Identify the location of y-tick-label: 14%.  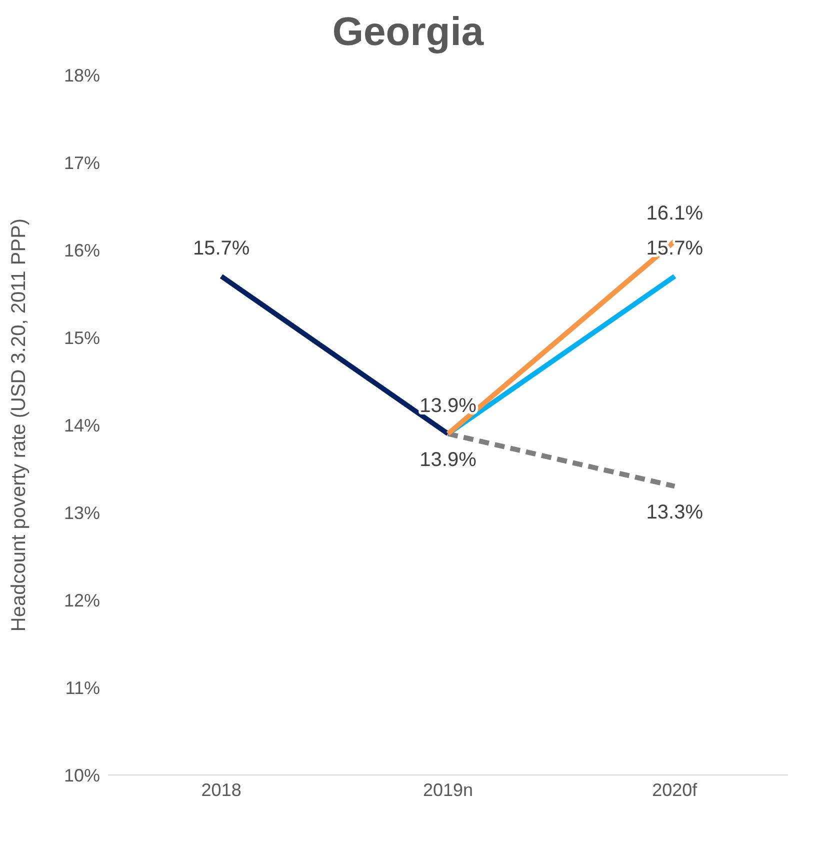
(82, 425).